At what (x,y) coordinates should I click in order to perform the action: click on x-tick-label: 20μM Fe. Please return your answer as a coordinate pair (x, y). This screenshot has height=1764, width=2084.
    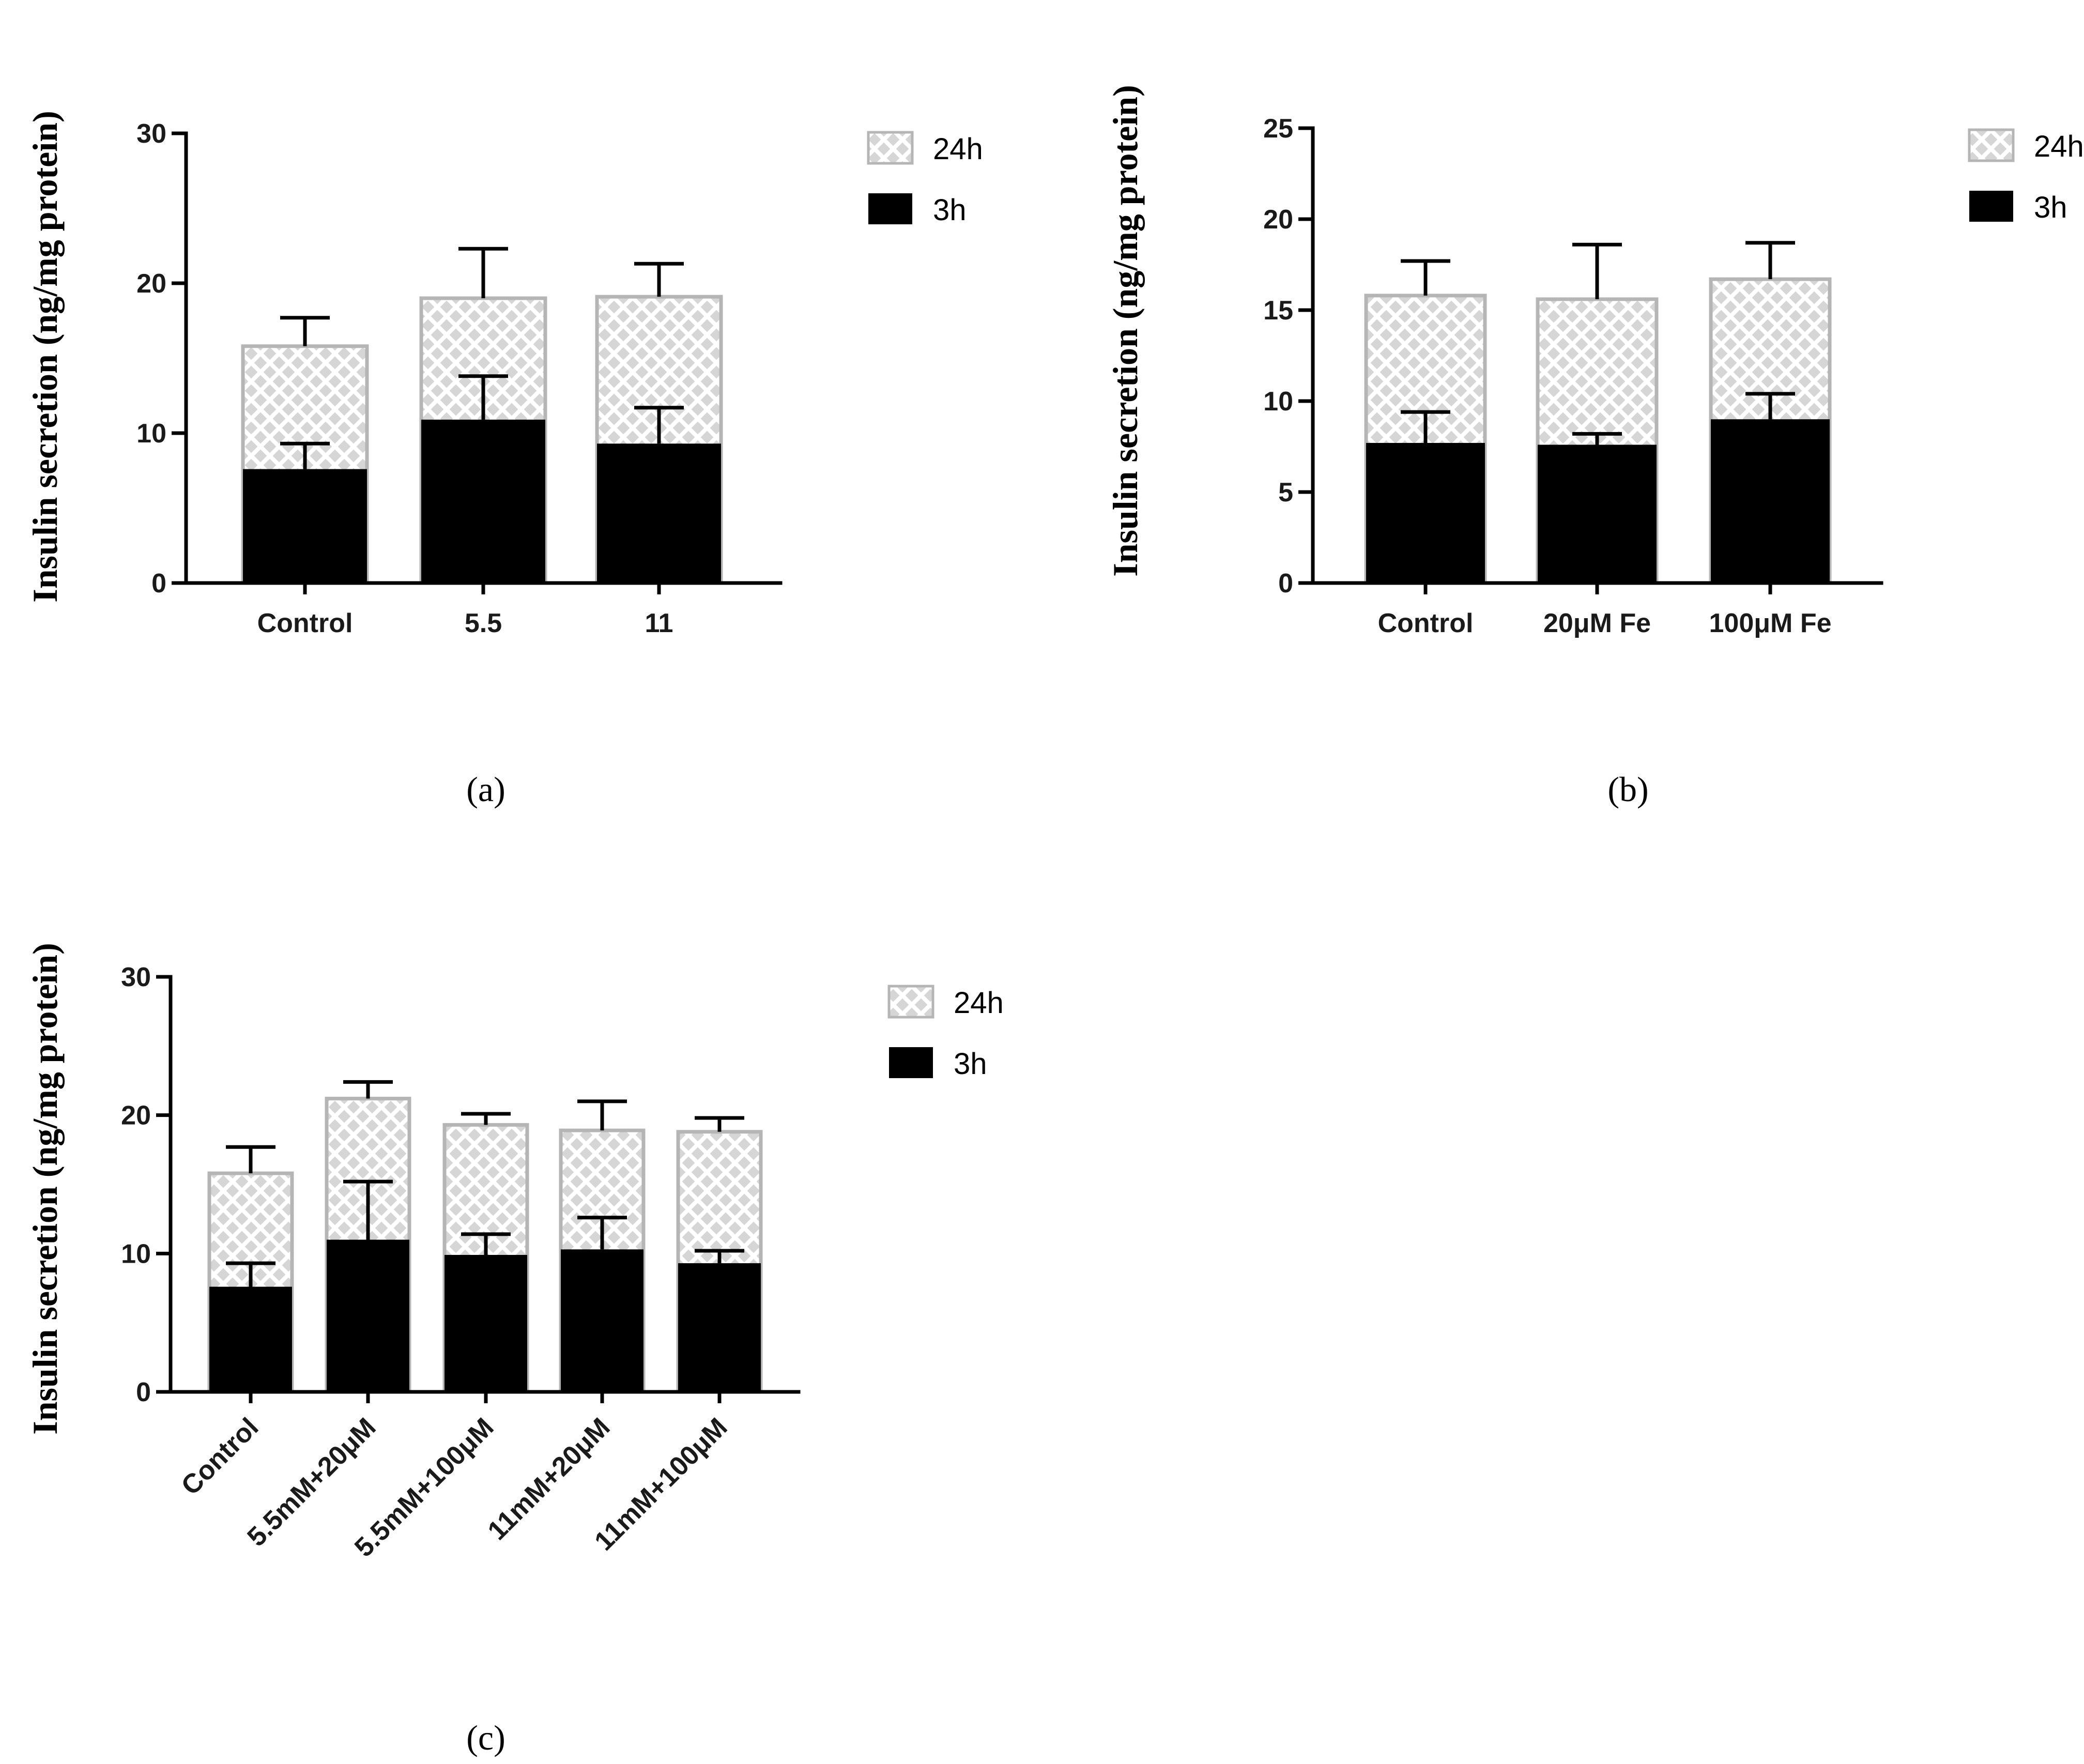
    Looking at the image, I should click on (1597, 623).